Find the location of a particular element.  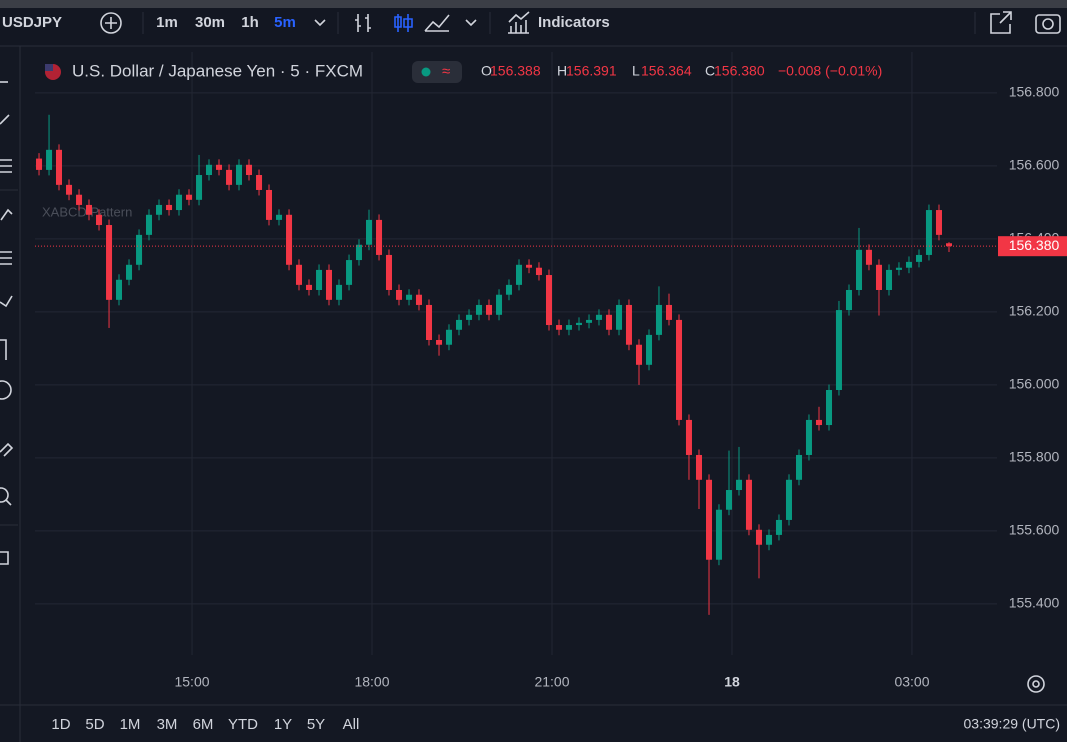

market-open-dot is located at coordinates (426, 72).